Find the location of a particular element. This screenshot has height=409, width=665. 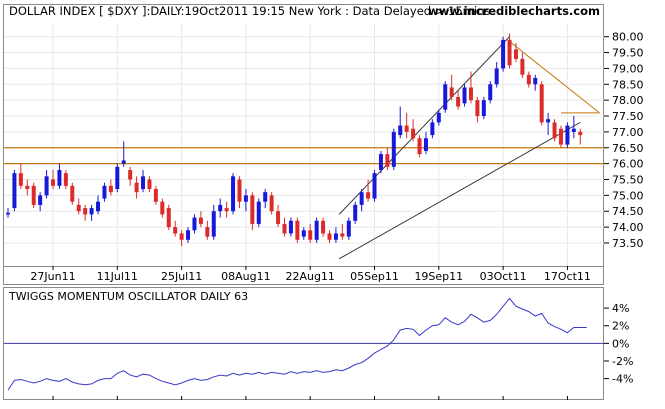

price-tick-label: 73.50 is located at coordinates (628, 243).